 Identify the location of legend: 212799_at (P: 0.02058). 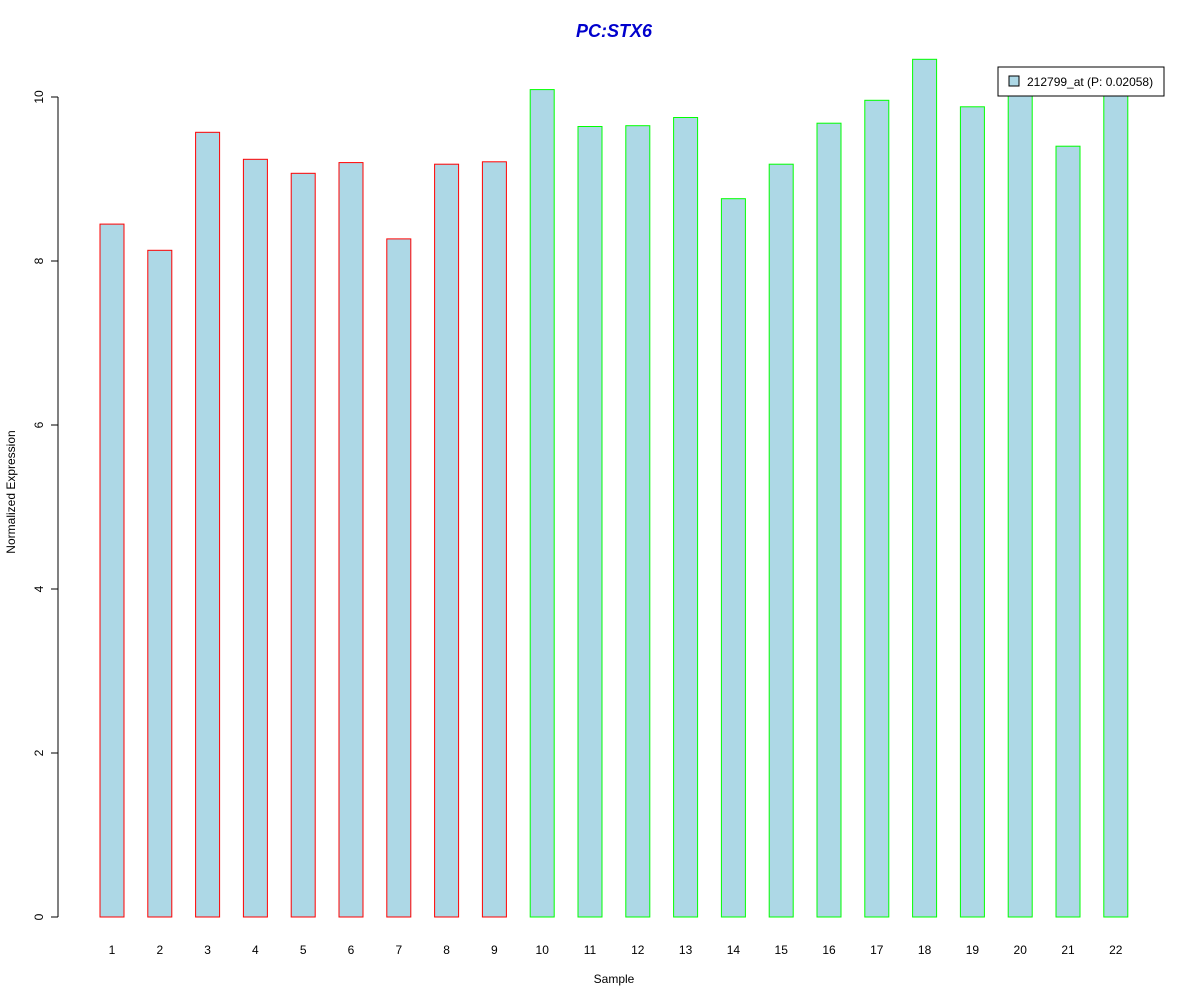
(1081, 81).